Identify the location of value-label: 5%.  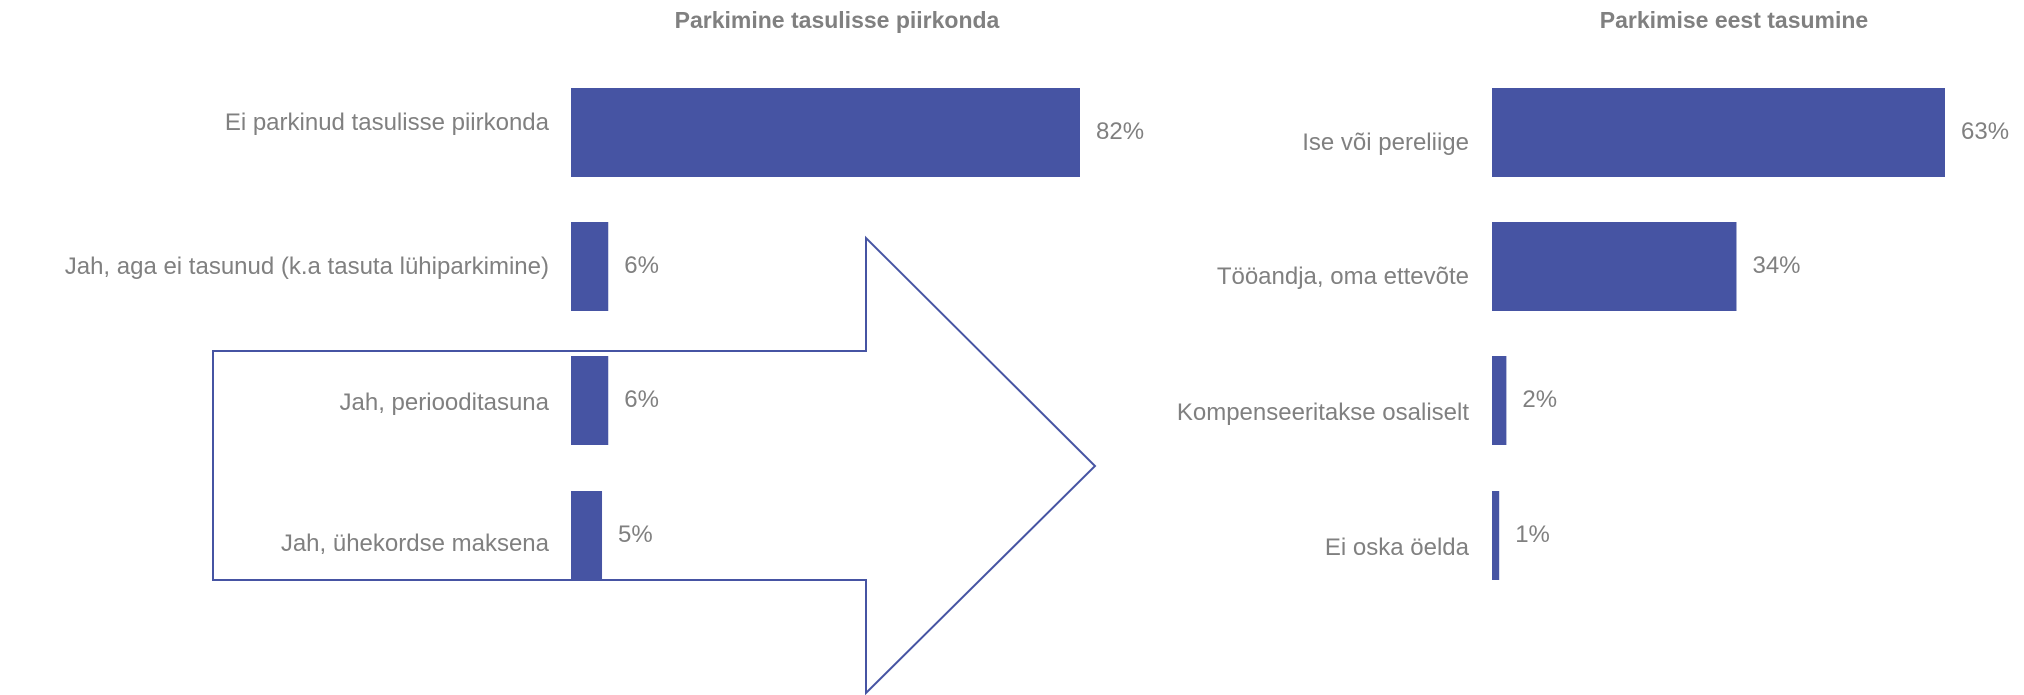
(635, 534).